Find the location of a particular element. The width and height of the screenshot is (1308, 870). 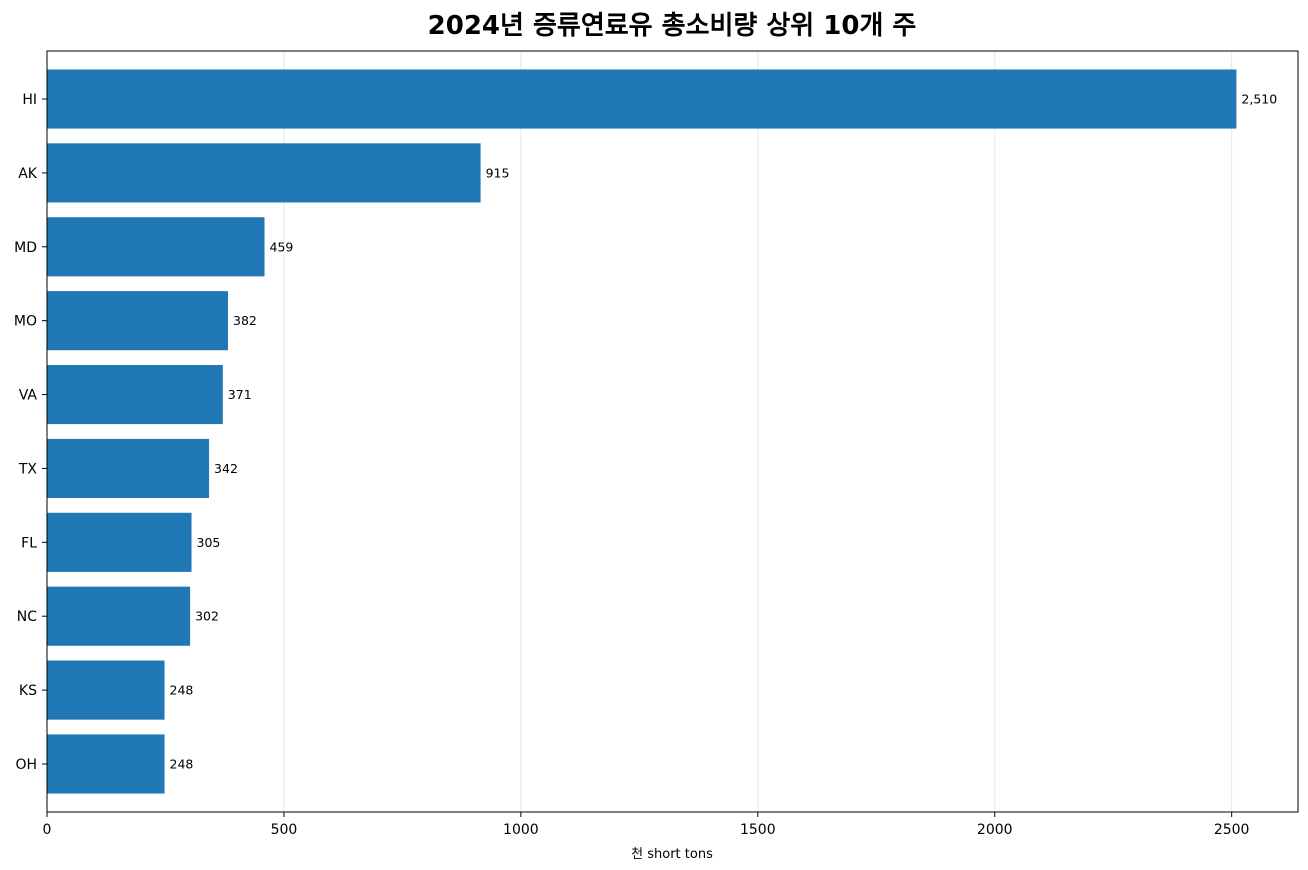

bar-mo is located at coordinates (138, 321).